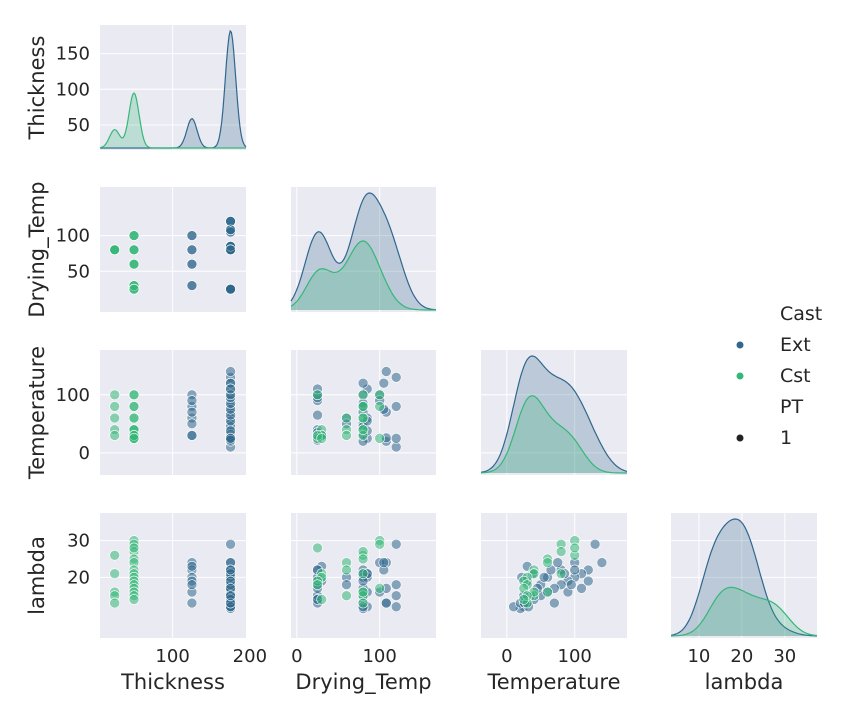  Describe the element at coordinates (173, 249) in the screenshot. I see `panel-drying-temp-vs-thickness` at that location.